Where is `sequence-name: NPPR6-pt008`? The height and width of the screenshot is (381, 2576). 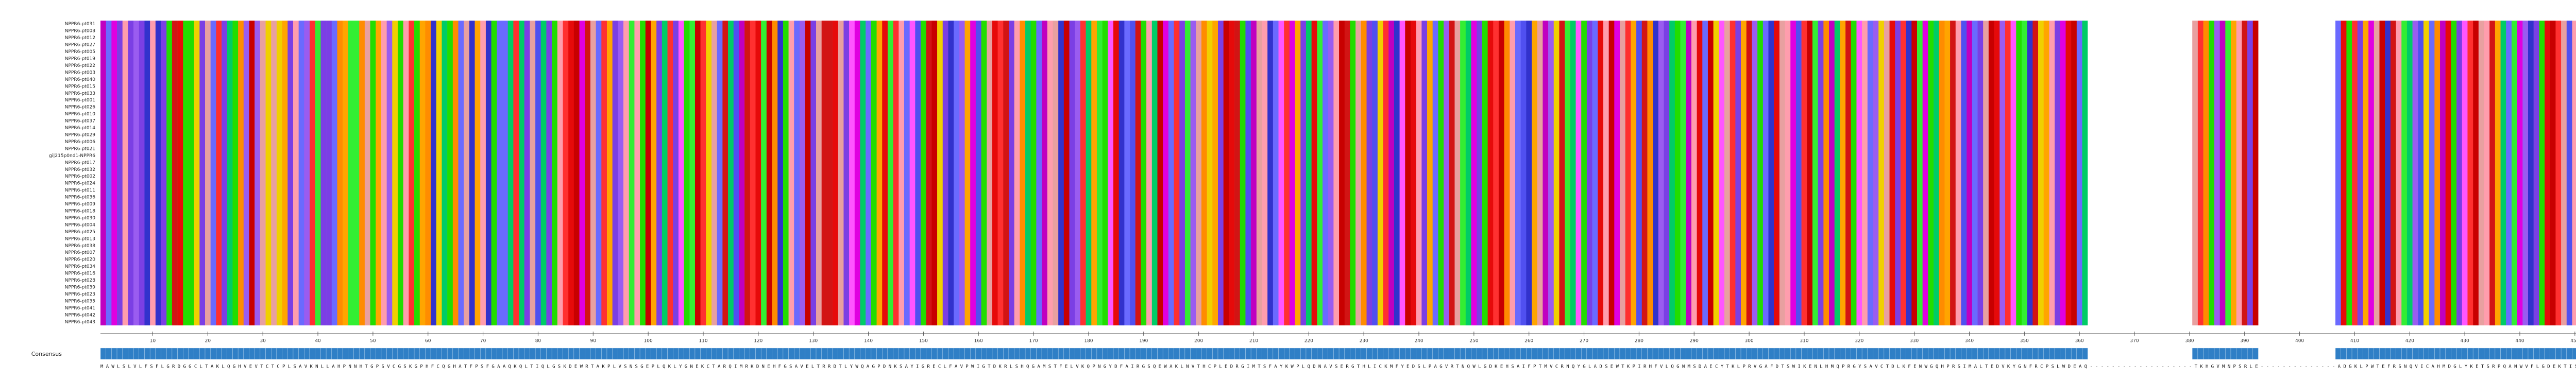 sequence-name: NPPR6-pt008 is located at coordinates (80, 31).